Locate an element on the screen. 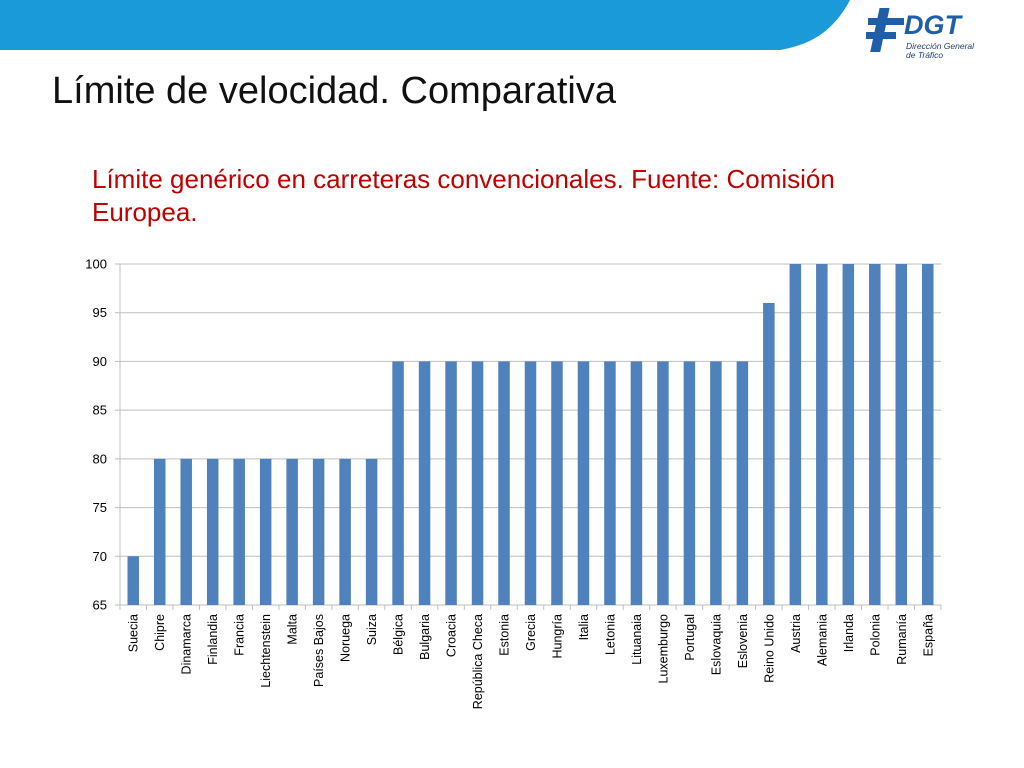 Image resolution: width=1024 pixels, height=768 pixels. x-tick-label: Portugal is located at coordinates (690, 637).